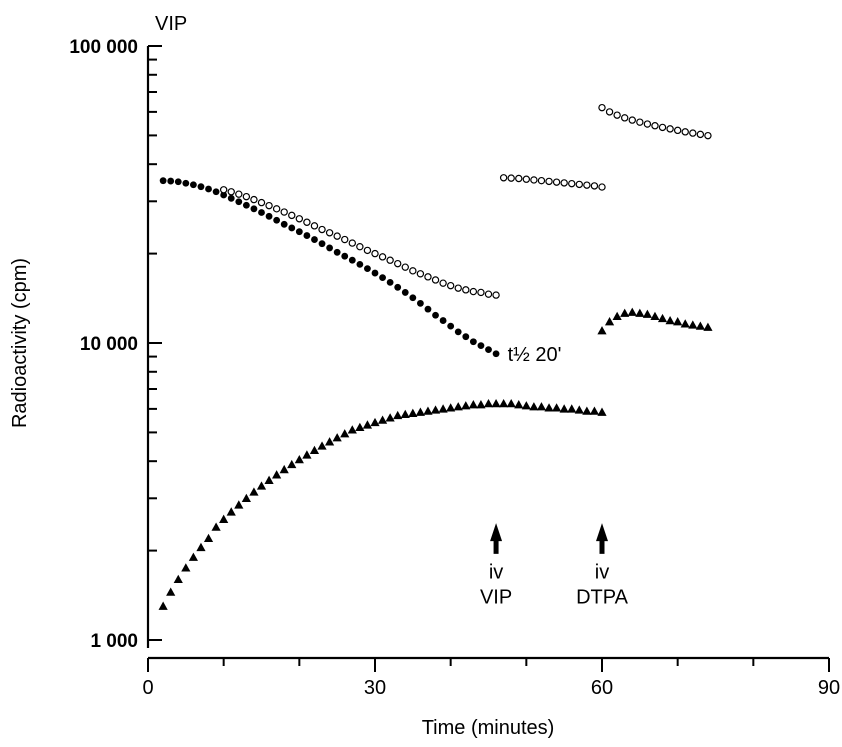 The width and height of the screenshot is (842, 747). What do you see at coordinates (491, 677) in the screenshot?
I see `x-axis: 0 30 60 90` at bounding box center [491, 677].